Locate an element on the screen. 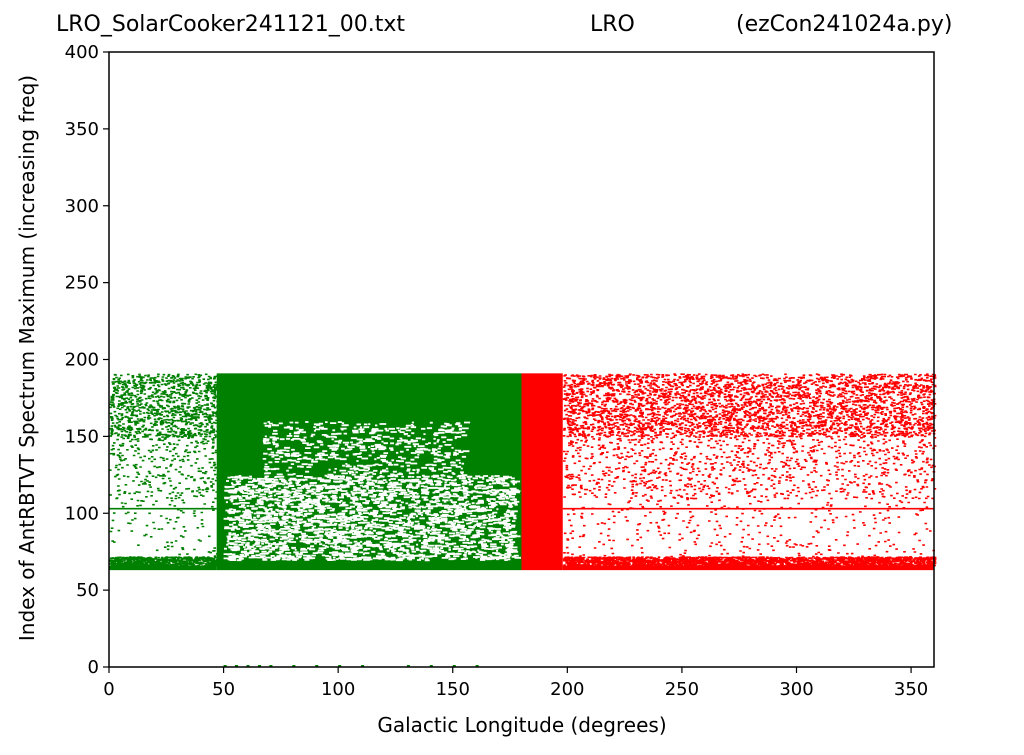 This screenshot has width=1024, height=755. region-0-low-dots is located at coordinates (164, 528).